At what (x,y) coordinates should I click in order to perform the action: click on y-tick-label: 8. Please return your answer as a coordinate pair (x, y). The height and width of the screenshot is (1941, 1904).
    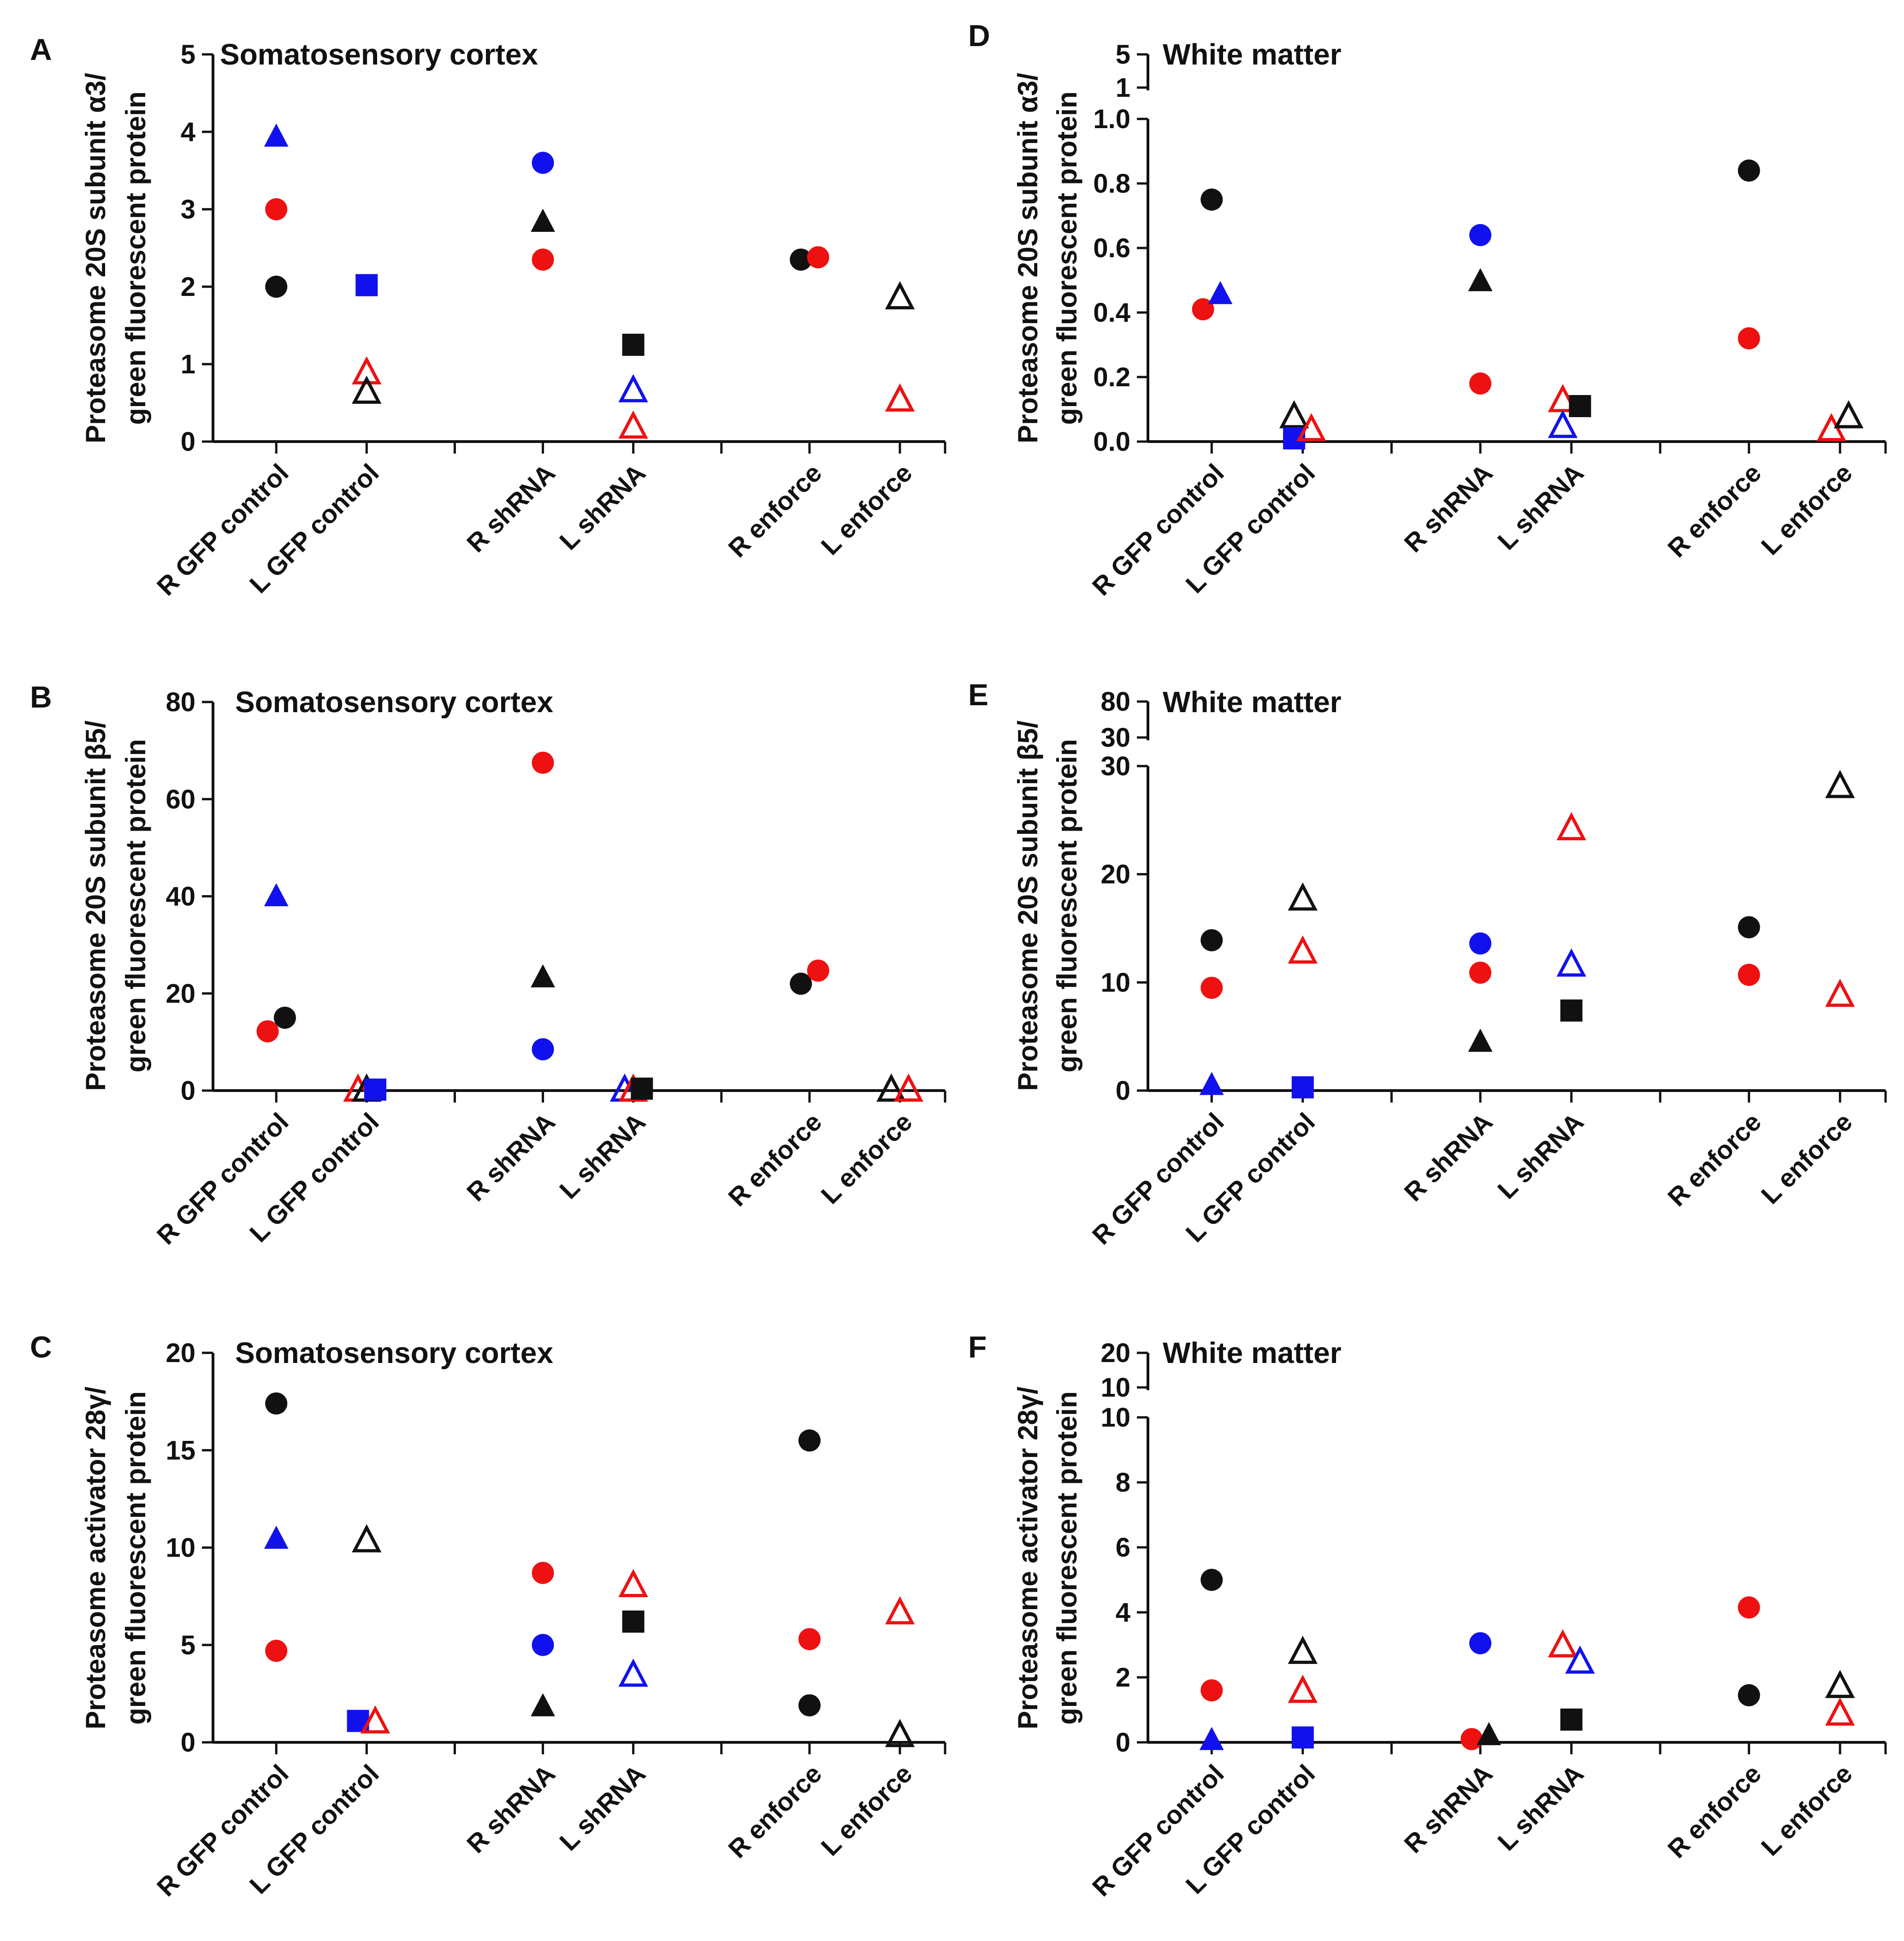
    Looking at the image, I should click on (1123, 1483).